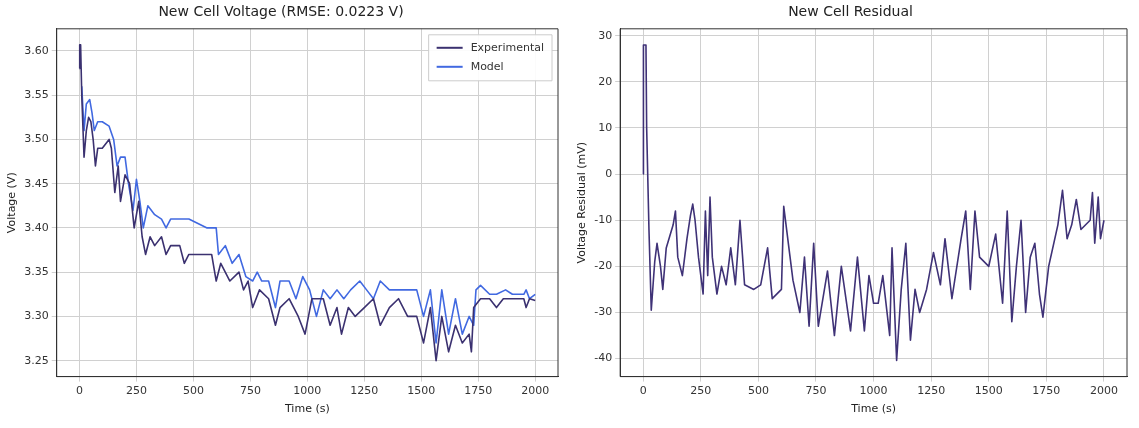 This screenshot has height=428, width=1139. Describe the element at coordinates (36, 50) in the screenshot. I see `y-tick-label: 3.60` at that location.